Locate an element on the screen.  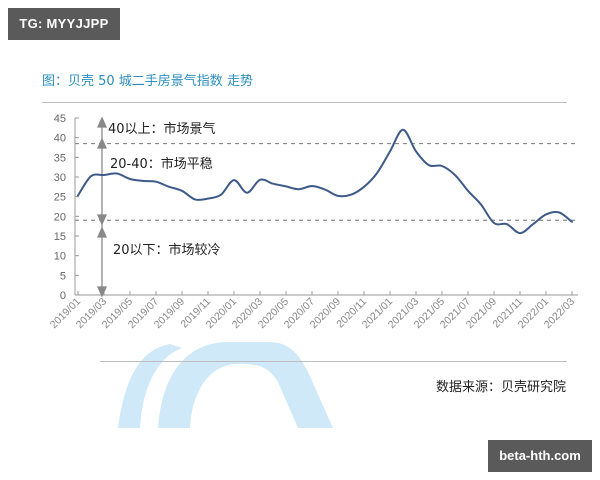
chart-title: 图：贝壳 50 城二手房景气指数 走势 is located at coordinates (147, 81).